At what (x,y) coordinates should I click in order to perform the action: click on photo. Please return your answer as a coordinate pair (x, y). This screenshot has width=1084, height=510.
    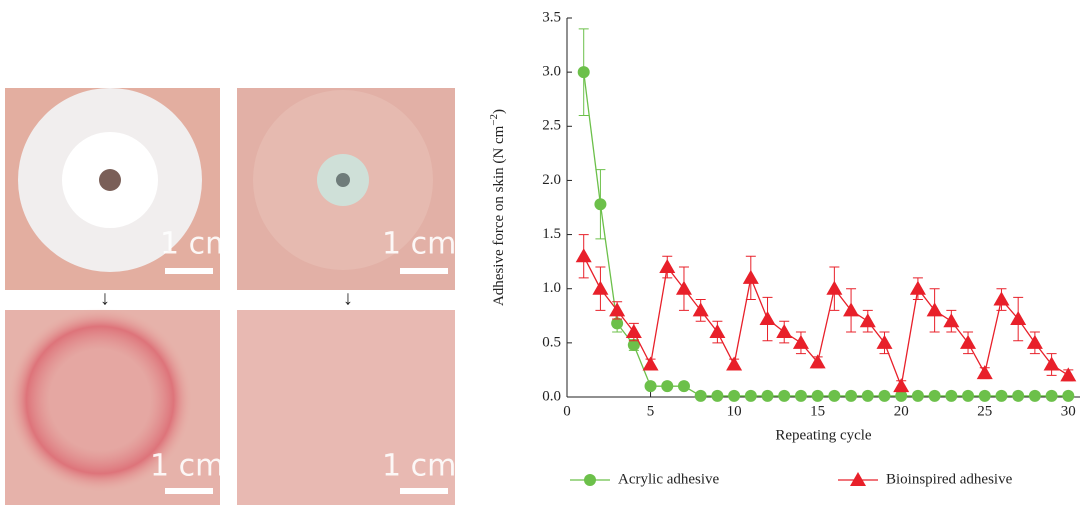
    Looking at the image, I should click on (346, 407).